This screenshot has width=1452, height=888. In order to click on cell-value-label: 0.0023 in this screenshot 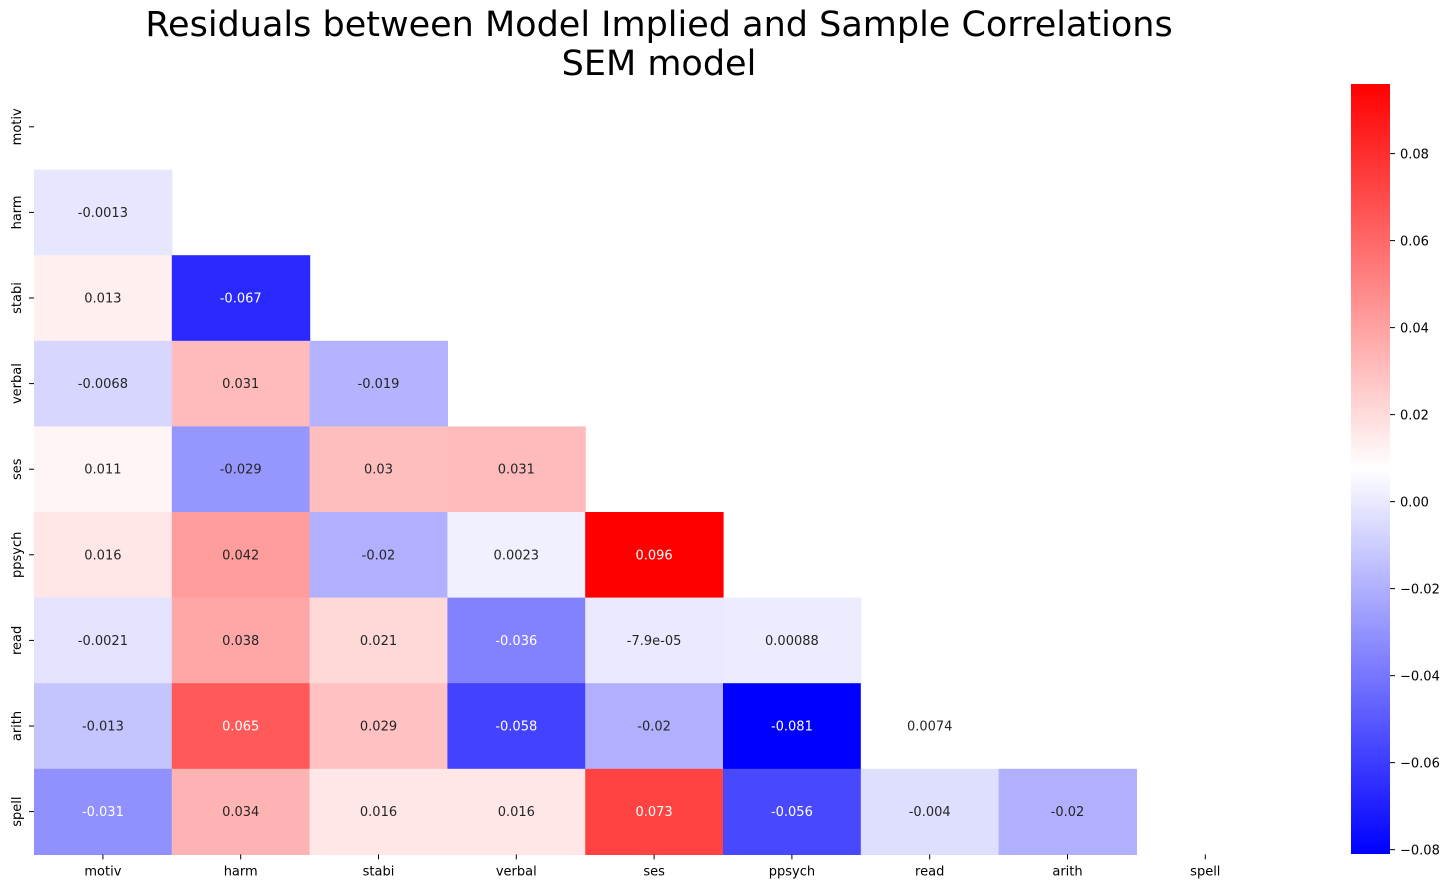, I will do `click(517, 555)`.